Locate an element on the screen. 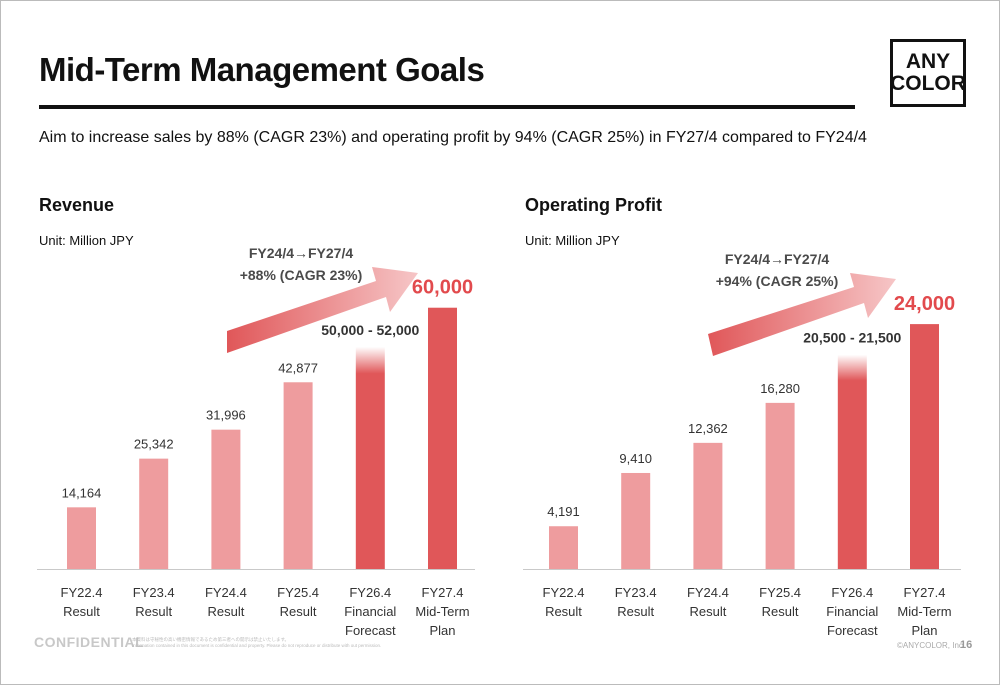 The height and width of the screenshot is (686, 1000). confidential-note-jp: 本資料は守秘性の高い機密情報であるため第三者への開示は禁止いたします。 is located at coordinates (211, 639).